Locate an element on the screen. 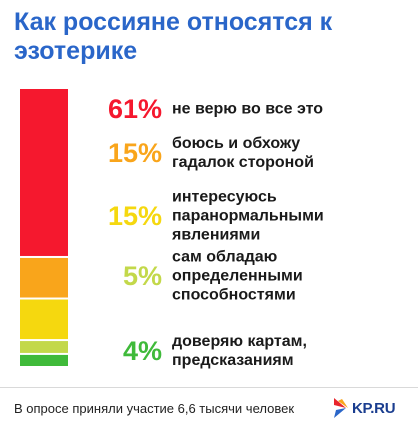 The width and height of the screenshot is (418, 440). category-label: интересуюсь is located at coordinates (224, 197).